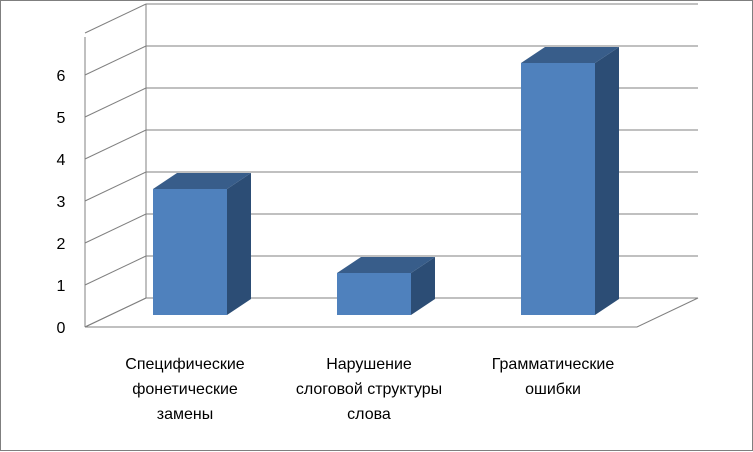 The height and width of the screenshot is (452, 753). Describe the element at coordinates (61, 160) in the screenshot. I see `y-tick-label: 4` at that location.